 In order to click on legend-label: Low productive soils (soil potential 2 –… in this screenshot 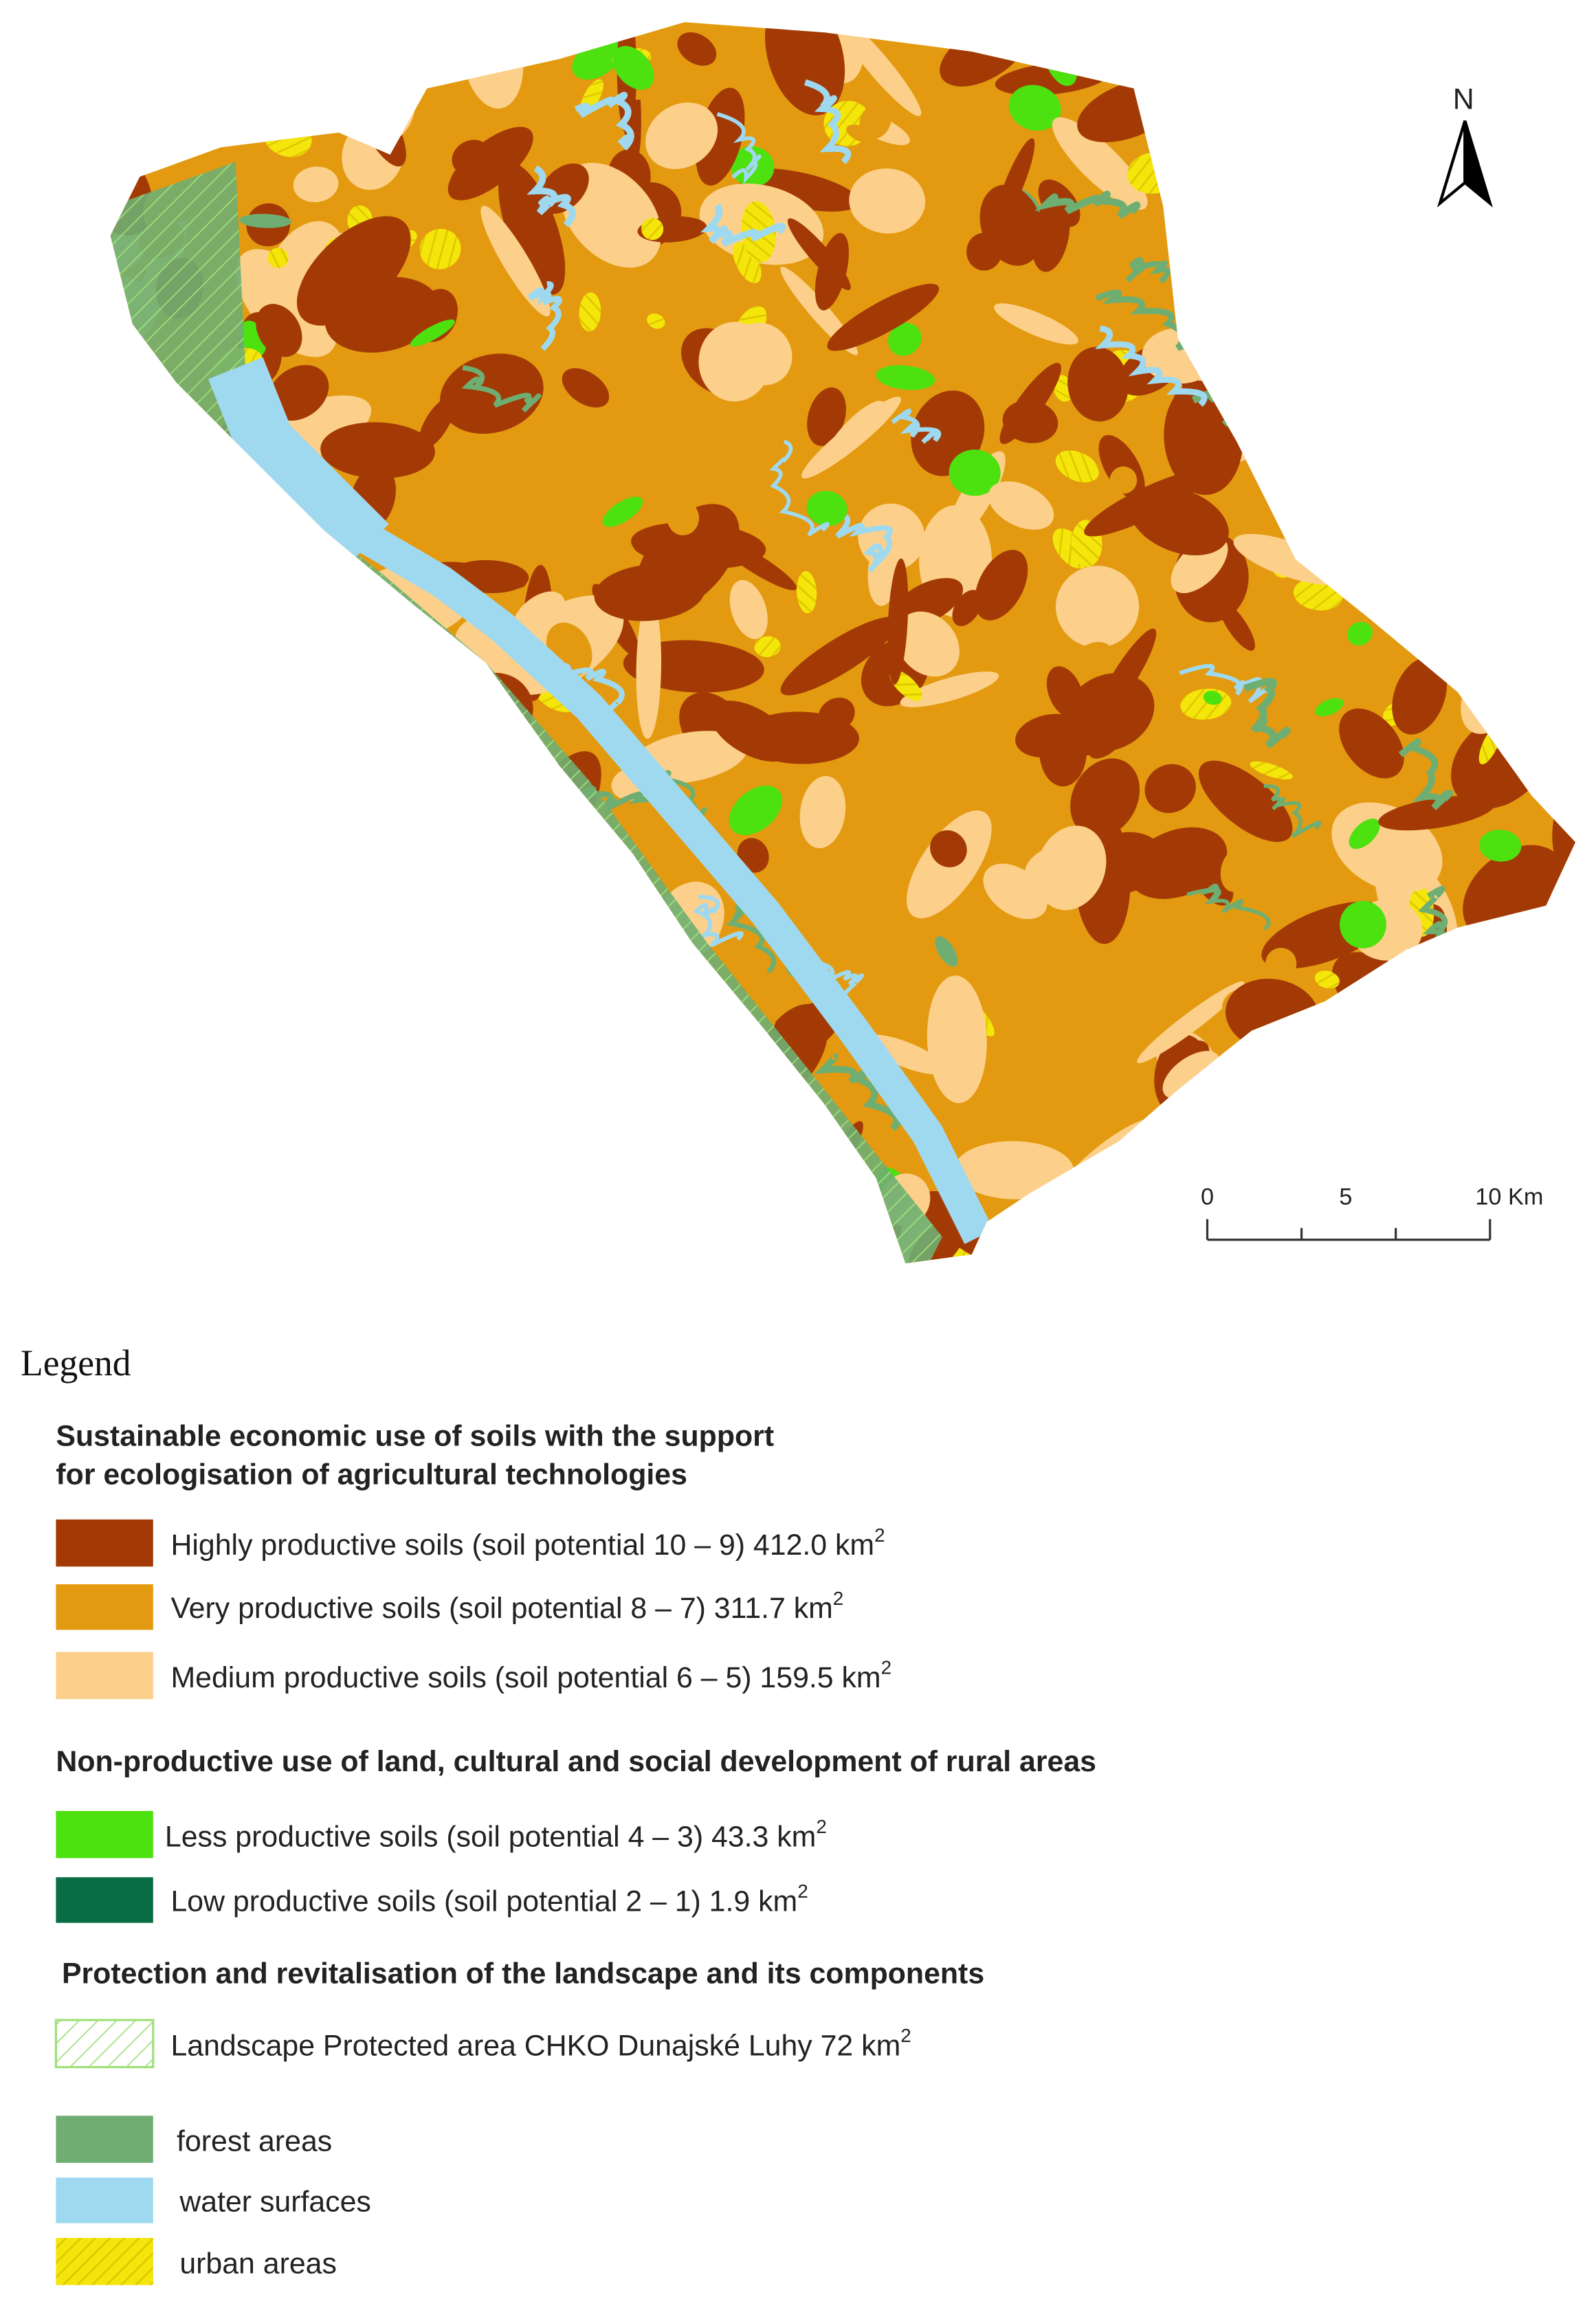, I will do `click(489, 1899)`.